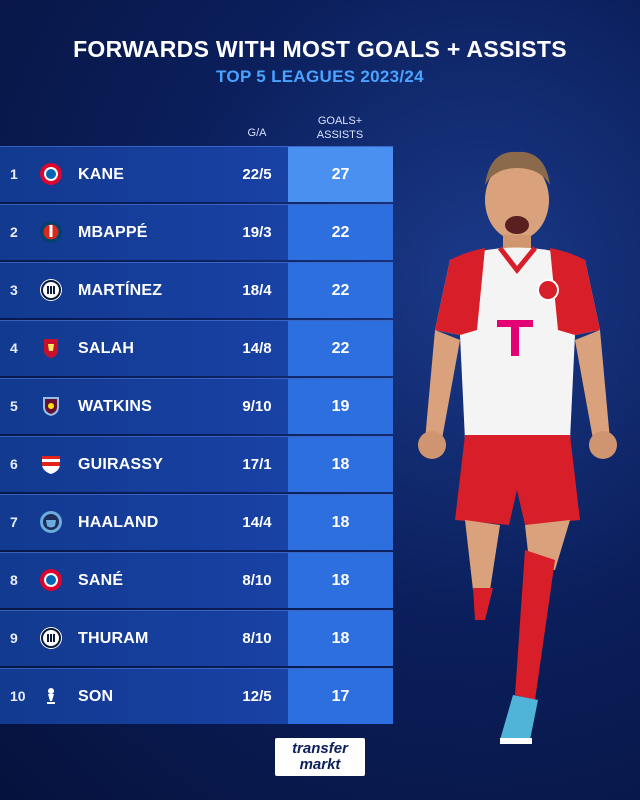 This screenshot has width=640, height=800. Describe the element at coordinates (257, 522) in the screenshot. I see `goals-assists-split: 14/4` at that location.